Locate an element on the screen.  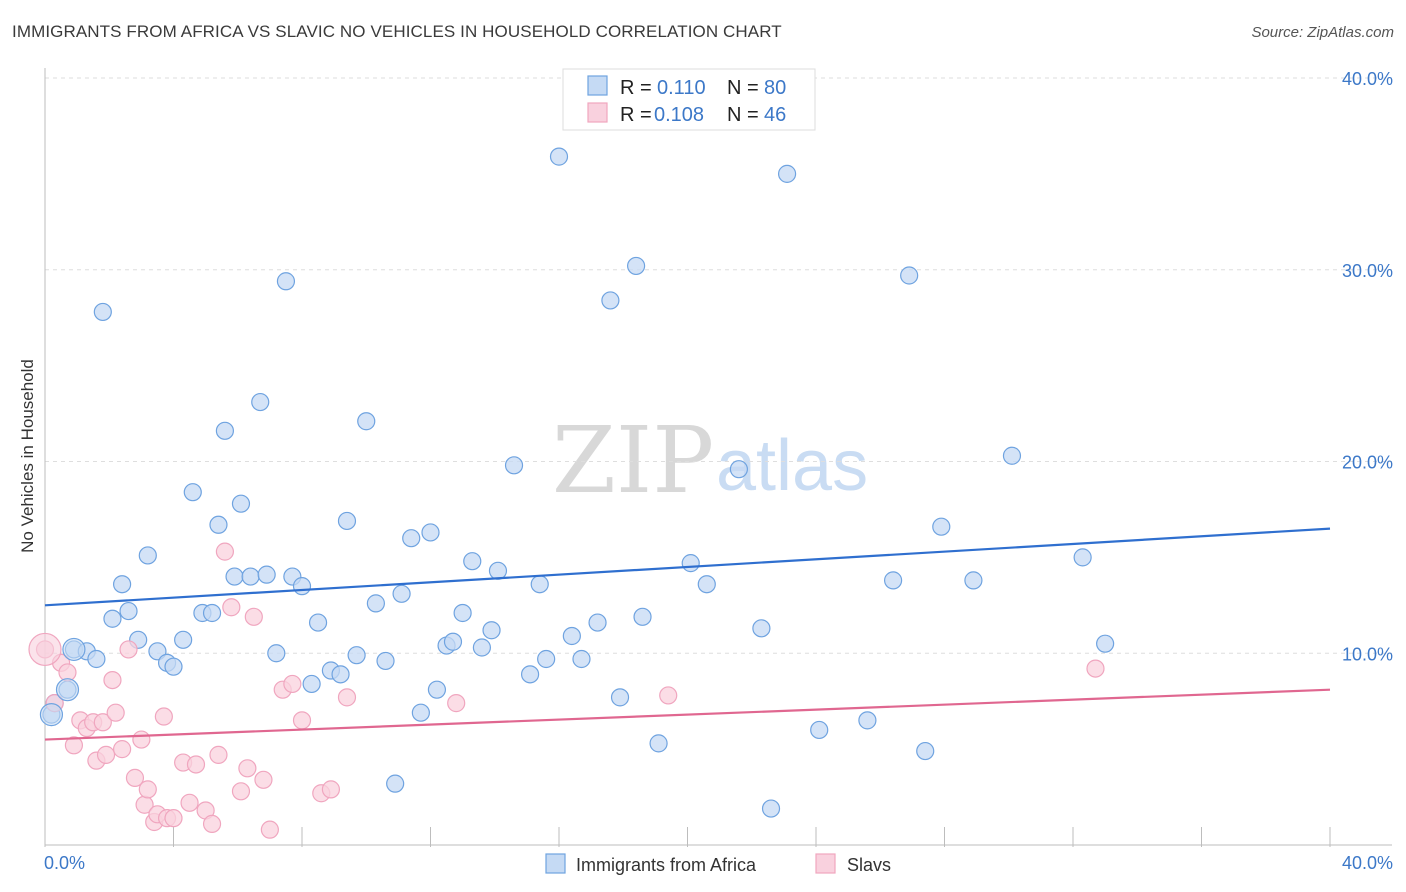
y-tick-label: 20.0% is located at coordinates (1367, 463).